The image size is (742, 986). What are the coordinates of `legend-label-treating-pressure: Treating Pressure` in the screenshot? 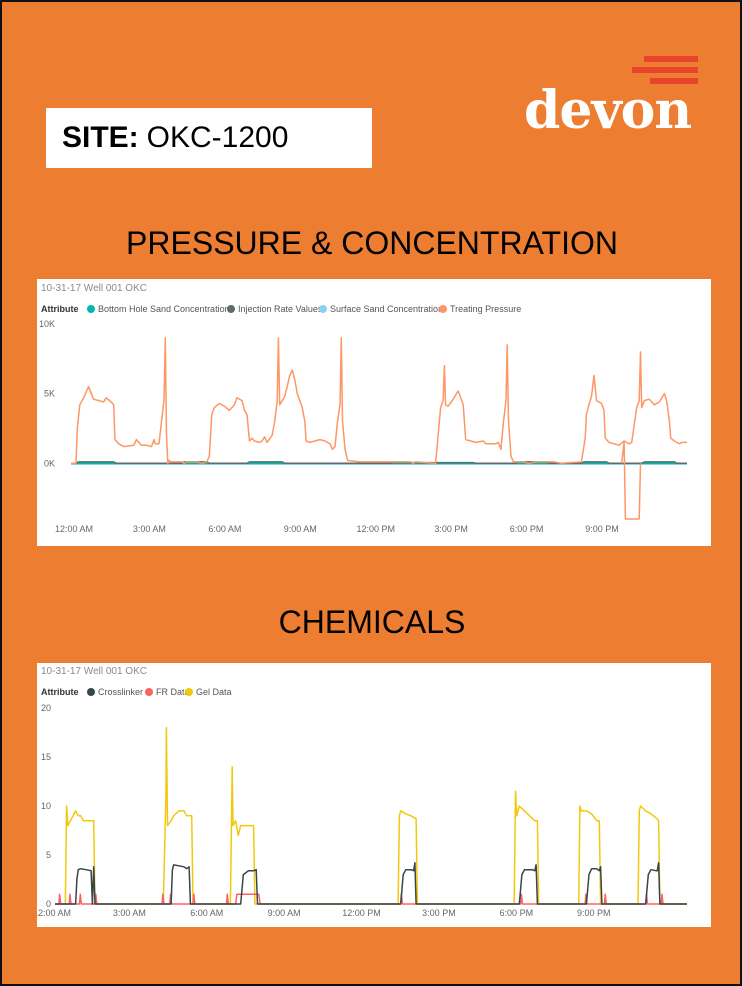 It's located at (485, 309).